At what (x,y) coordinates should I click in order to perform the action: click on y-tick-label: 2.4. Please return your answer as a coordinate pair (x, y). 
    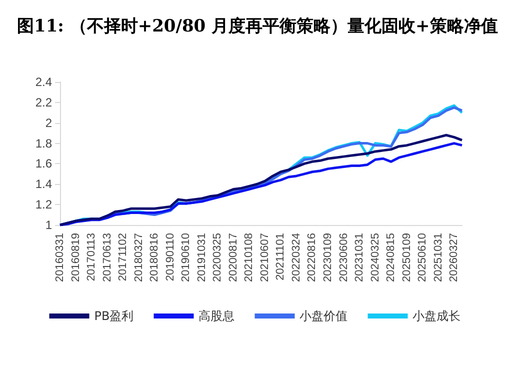
    Looking at the image, I should click on (43, 82).